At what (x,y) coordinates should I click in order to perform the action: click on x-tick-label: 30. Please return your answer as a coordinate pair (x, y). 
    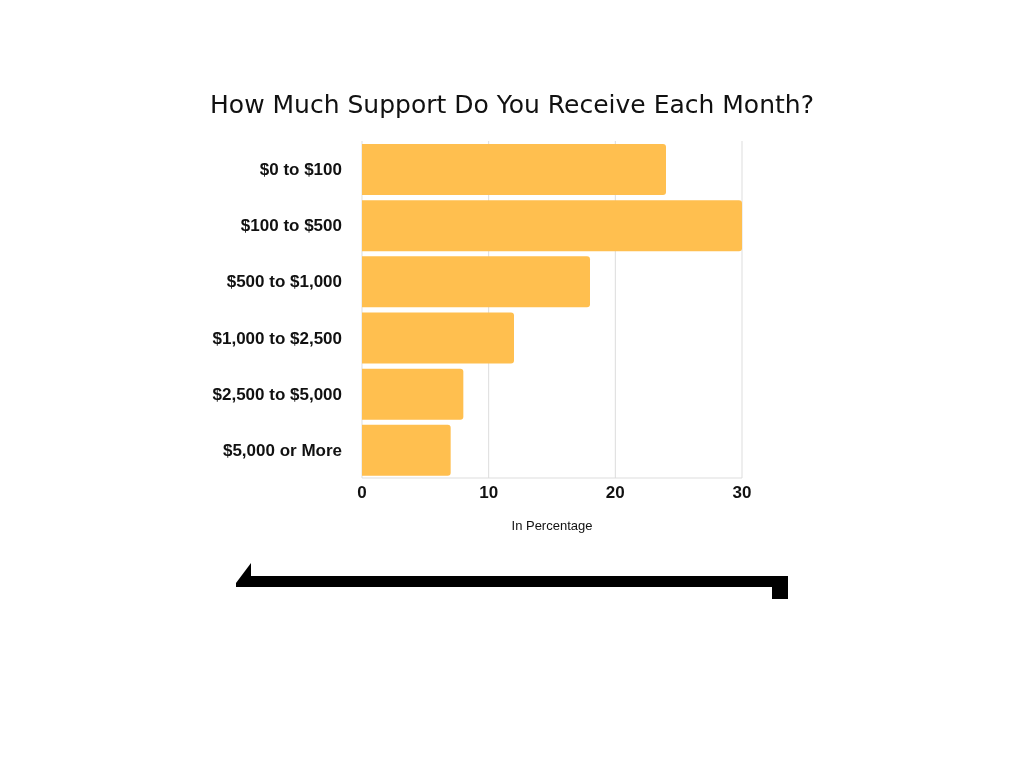
    Looking at the image, I should click on (742, 493).